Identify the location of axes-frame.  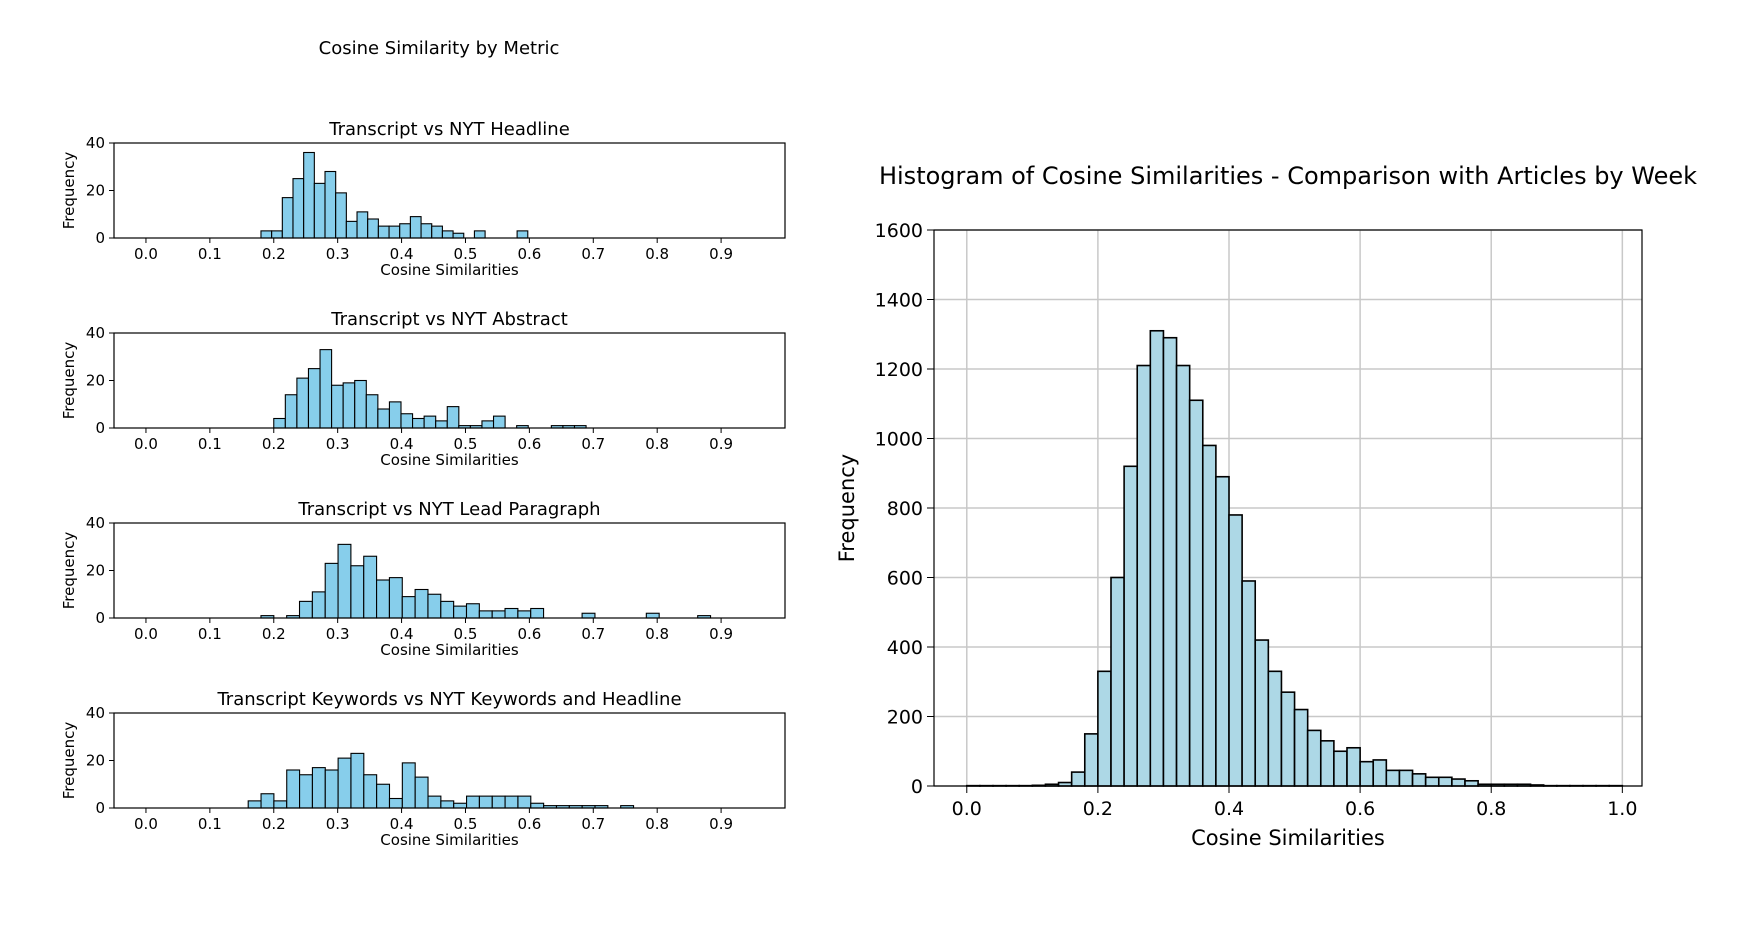
(449, 190).